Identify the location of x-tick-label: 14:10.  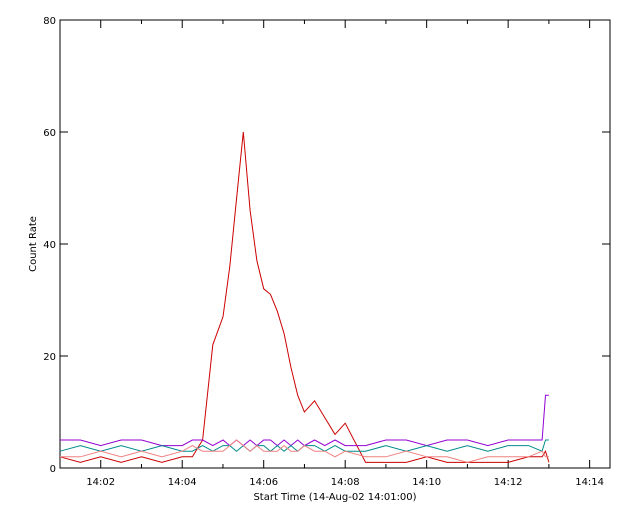
(426, 482).